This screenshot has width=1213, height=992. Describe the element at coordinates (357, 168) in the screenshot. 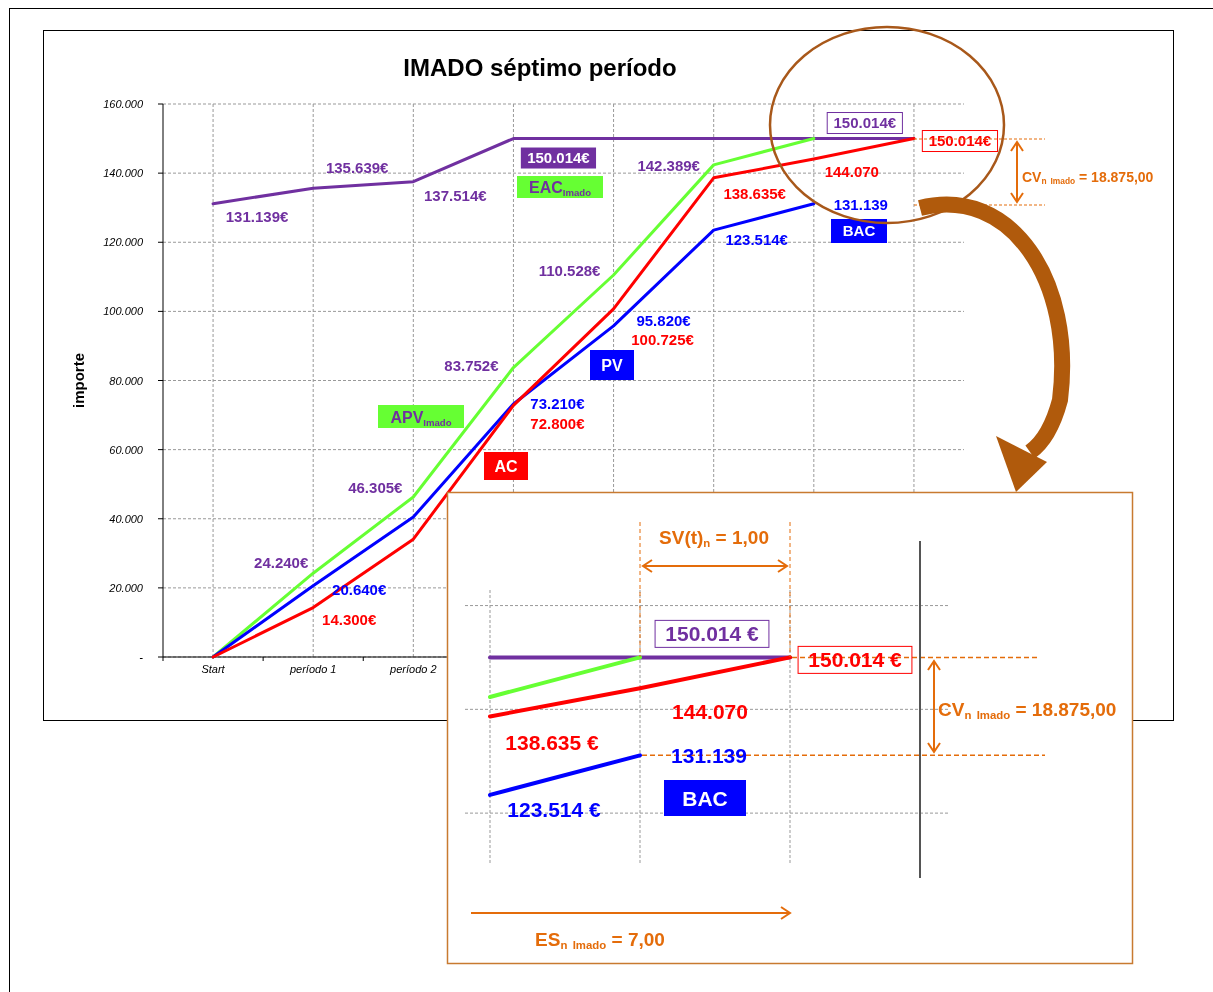

I see `data-label: 135.639€` at that location.